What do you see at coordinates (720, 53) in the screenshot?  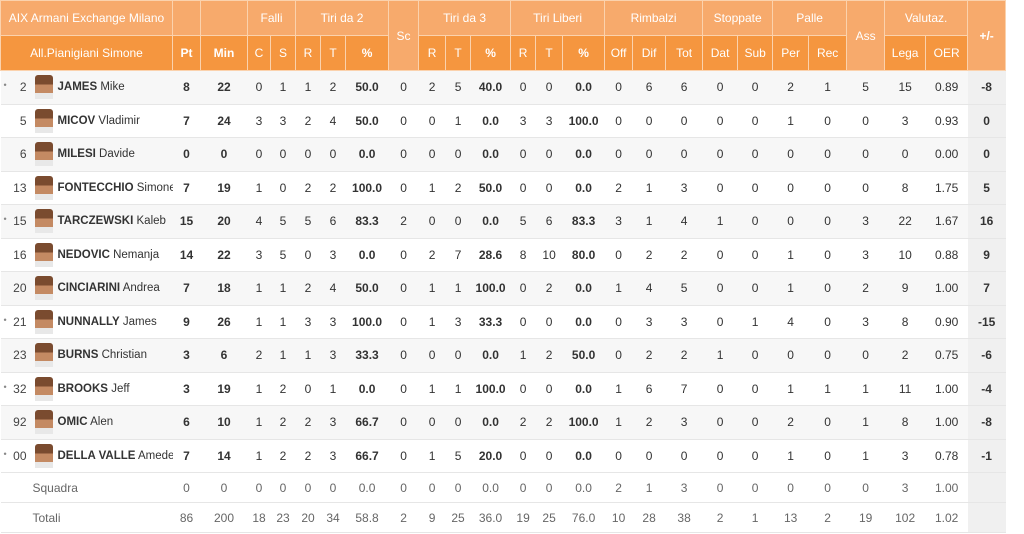 I see `column-header: Dat` at bounding box center [720, 53].